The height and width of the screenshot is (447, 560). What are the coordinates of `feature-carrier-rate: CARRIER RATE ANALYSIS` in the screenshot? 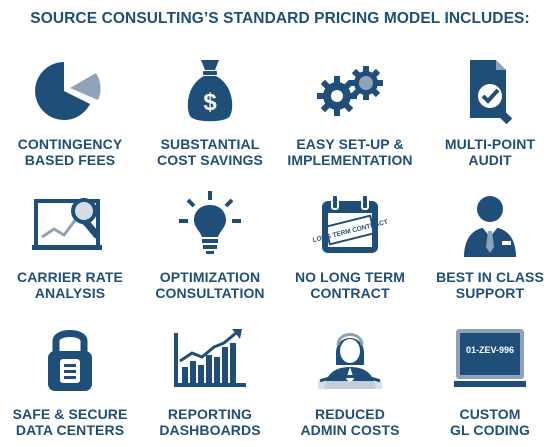 It's located at (70, 244).